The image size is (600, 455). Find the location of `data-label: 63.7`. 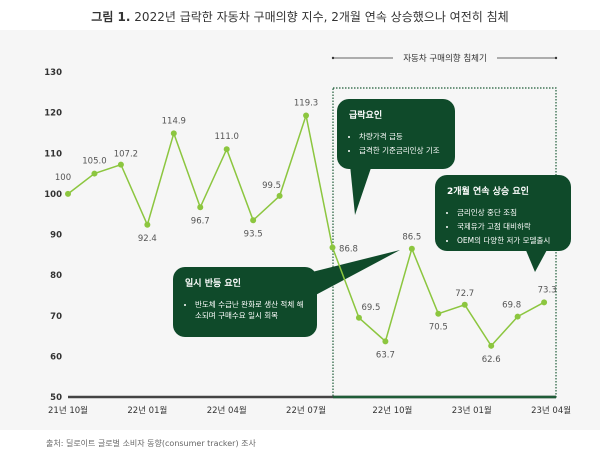

data-label: 63.7 is located at coordinates (385, 355).